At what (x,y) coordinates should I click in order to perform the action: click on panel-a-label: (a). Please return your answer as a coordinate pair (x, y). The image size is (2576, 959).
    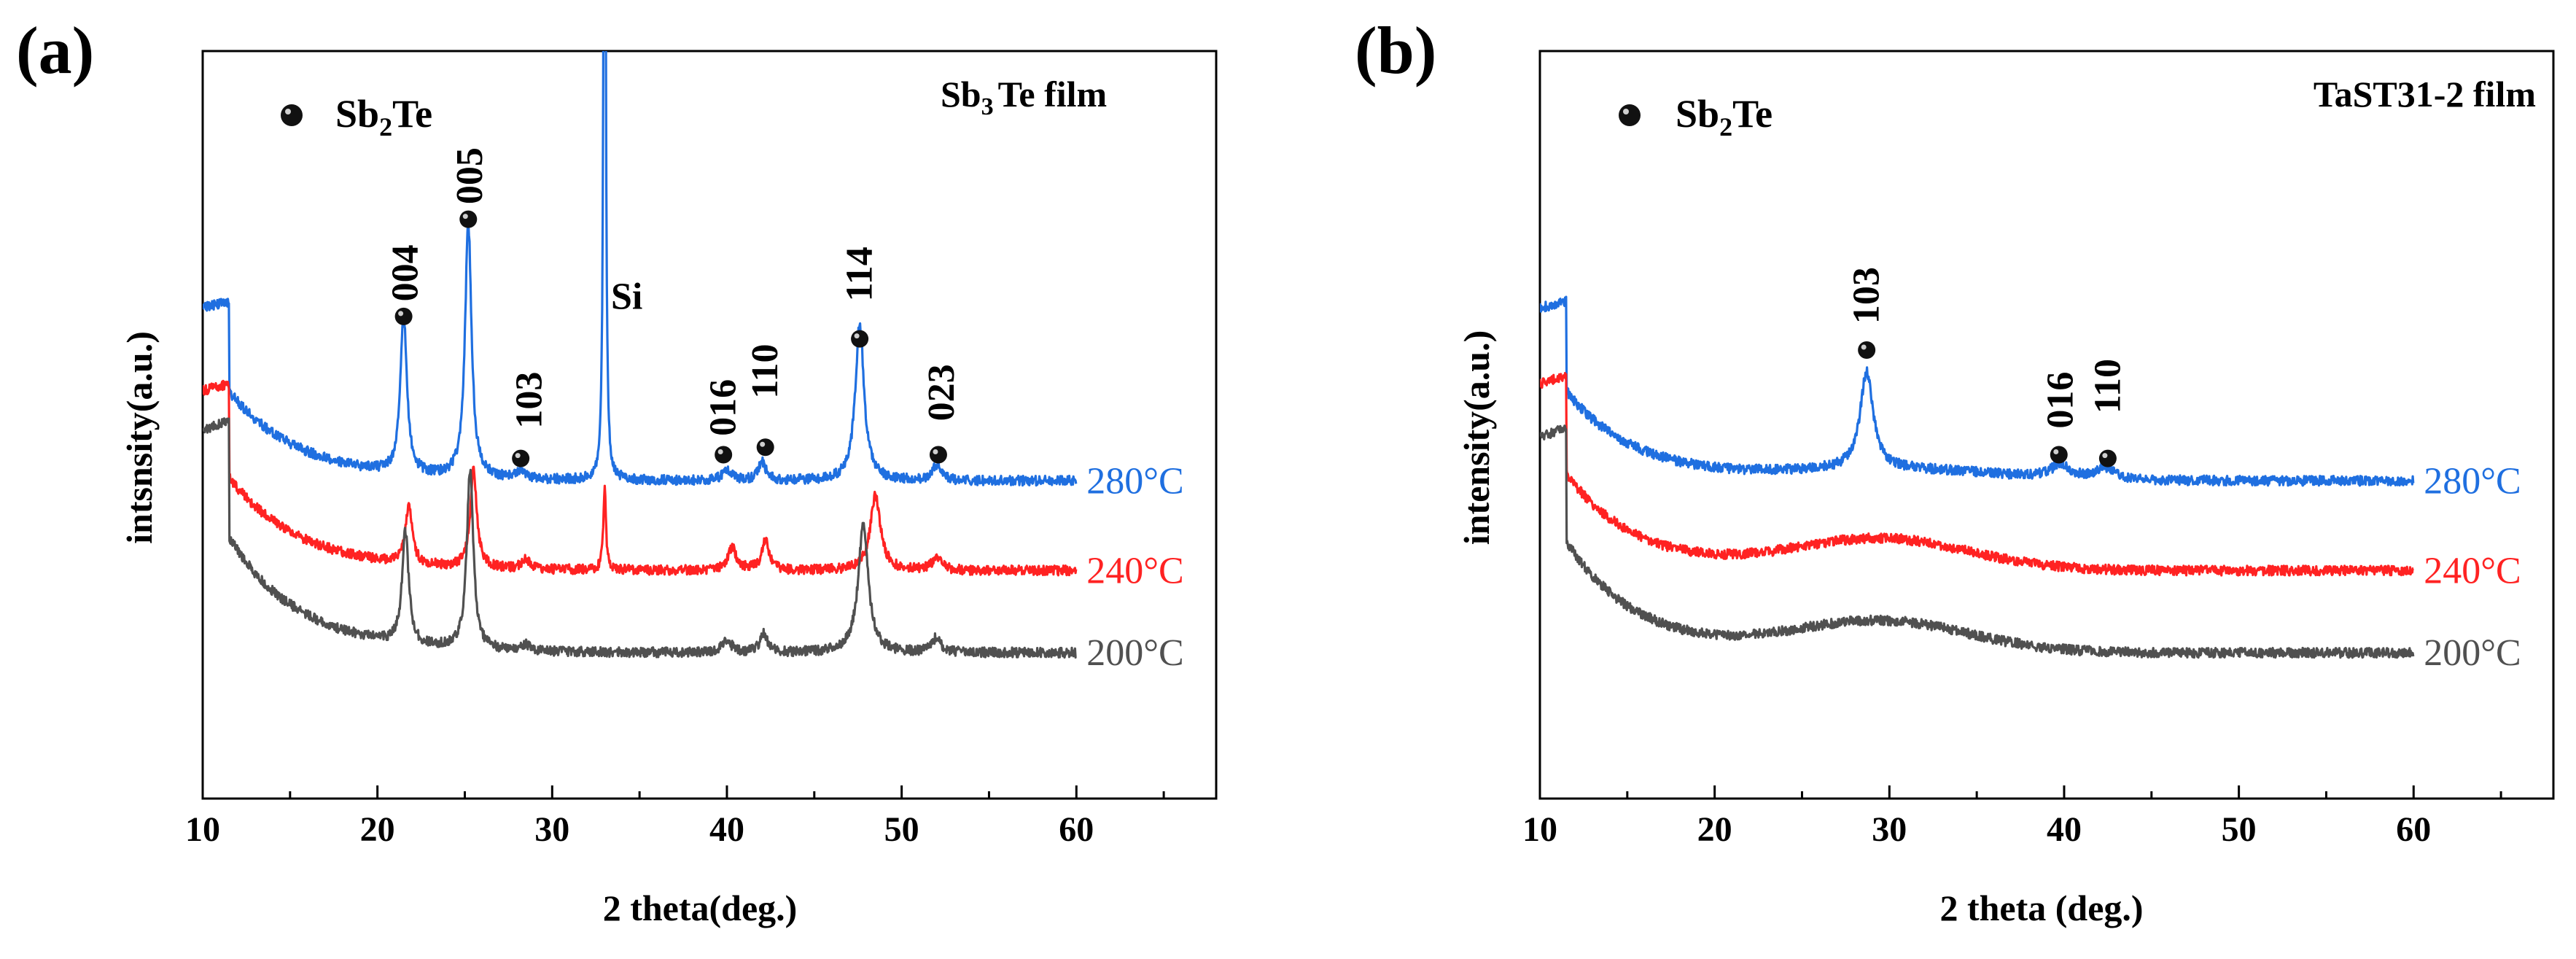
    Looking at the image, I should click on (55, 50).